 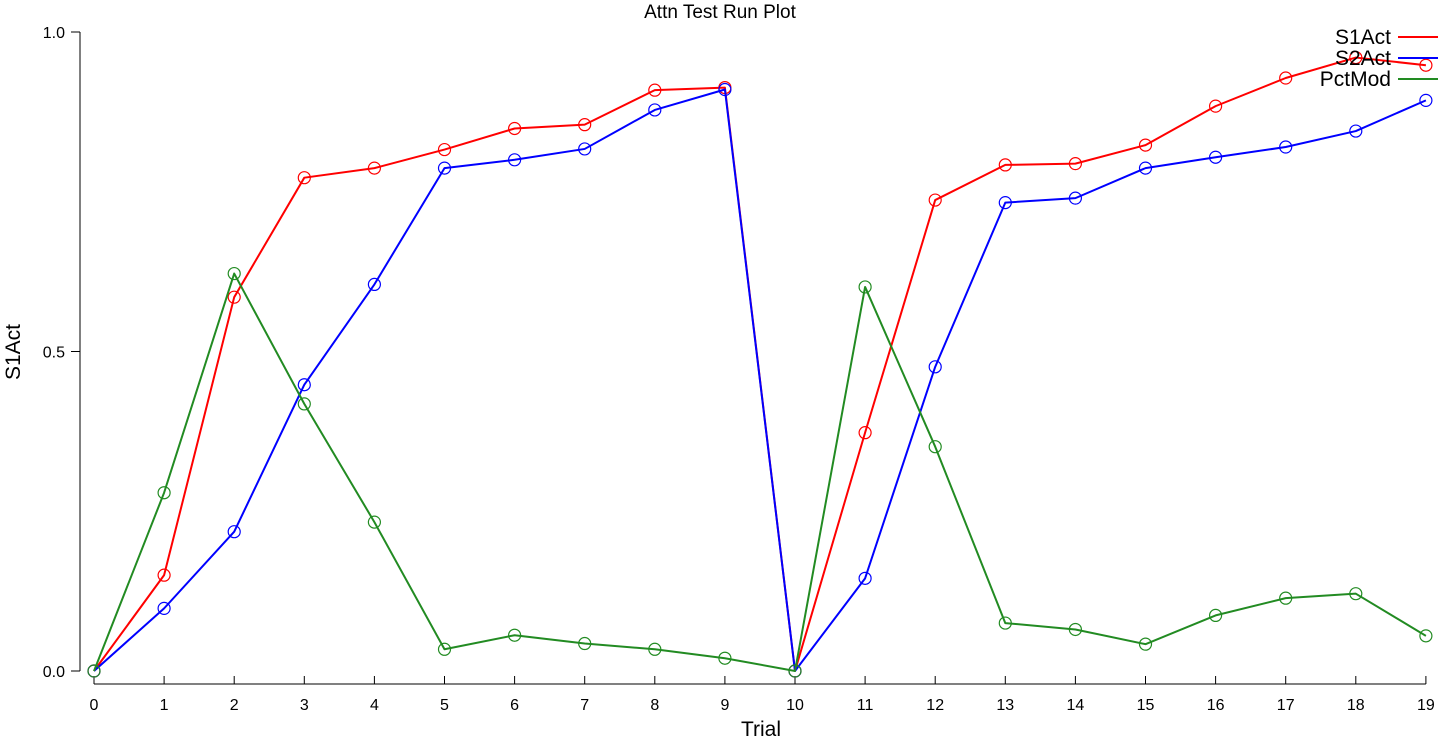 What do you see at coordinates (1355, 79) in the screenshot?
I see `legend-label-pctmod: PctMod` at bounding box center [1355, 79].